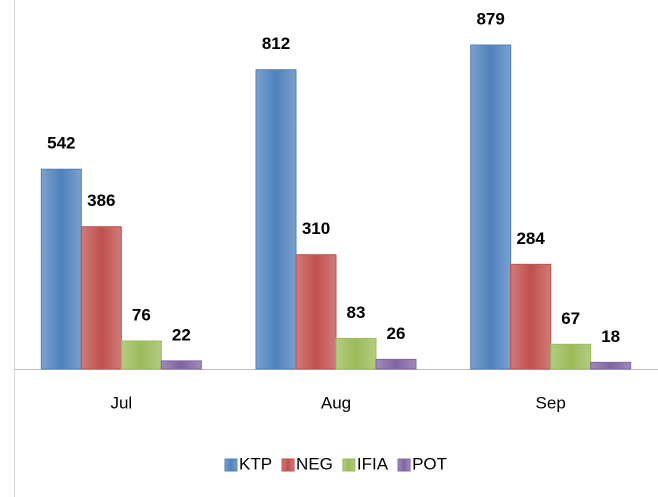  Describe the element at coordinates (121, 402) in the screenshot. I see `x-tick-label: Jul` at that location.